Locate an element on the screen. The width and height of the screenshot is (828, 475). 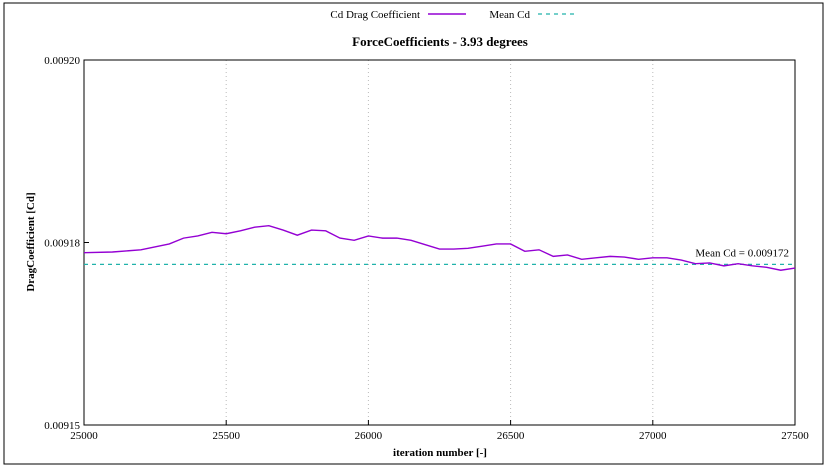
x-tick-label: 26500 is located at coordinates (511, 436).